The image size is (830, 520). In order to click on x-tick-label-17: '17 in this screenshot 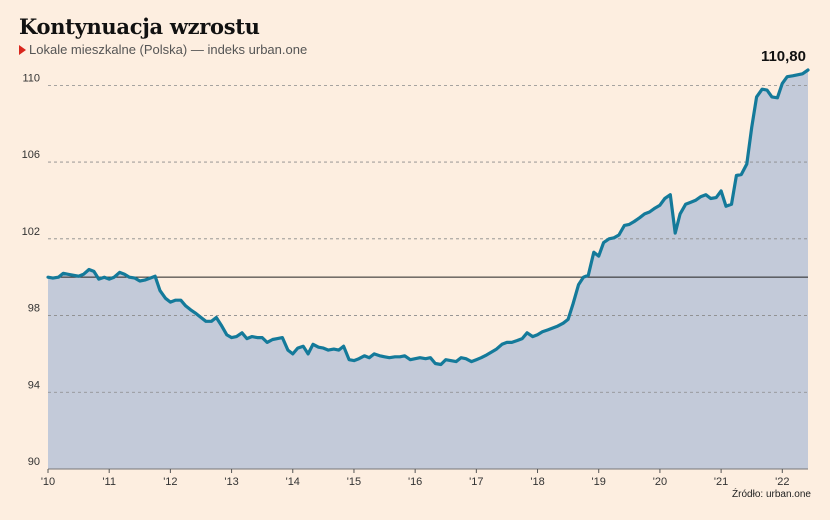, I will do `click(476, 482)`.